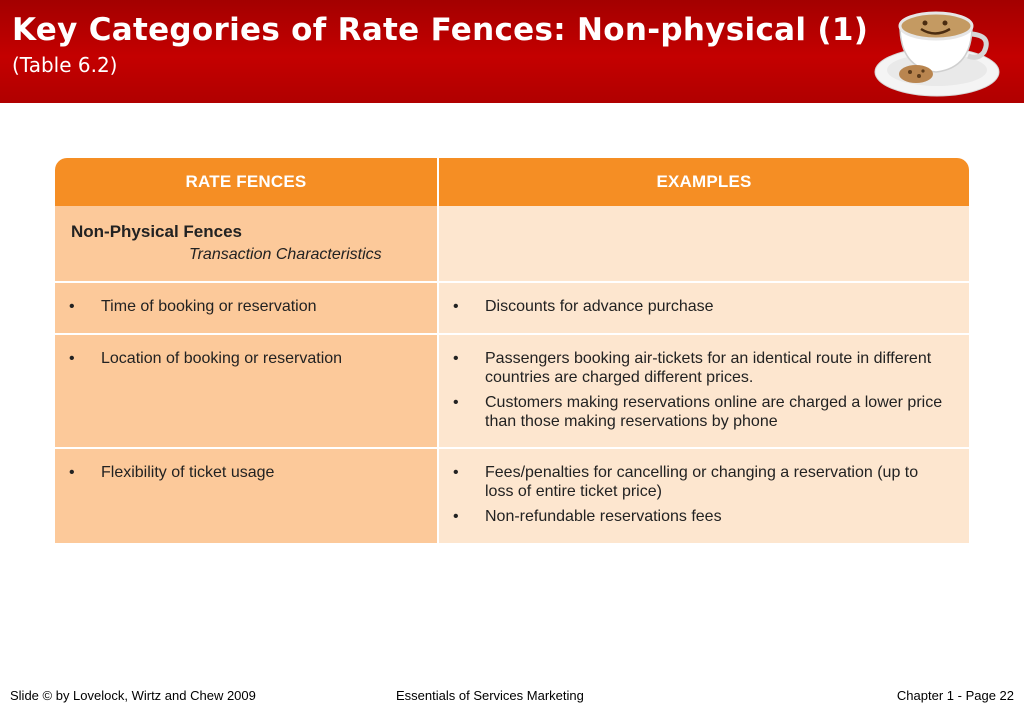 This screenshot has height=709, width=1024. I want to click on fence-cell: • Location of booking or reservation, so click(247, 391).